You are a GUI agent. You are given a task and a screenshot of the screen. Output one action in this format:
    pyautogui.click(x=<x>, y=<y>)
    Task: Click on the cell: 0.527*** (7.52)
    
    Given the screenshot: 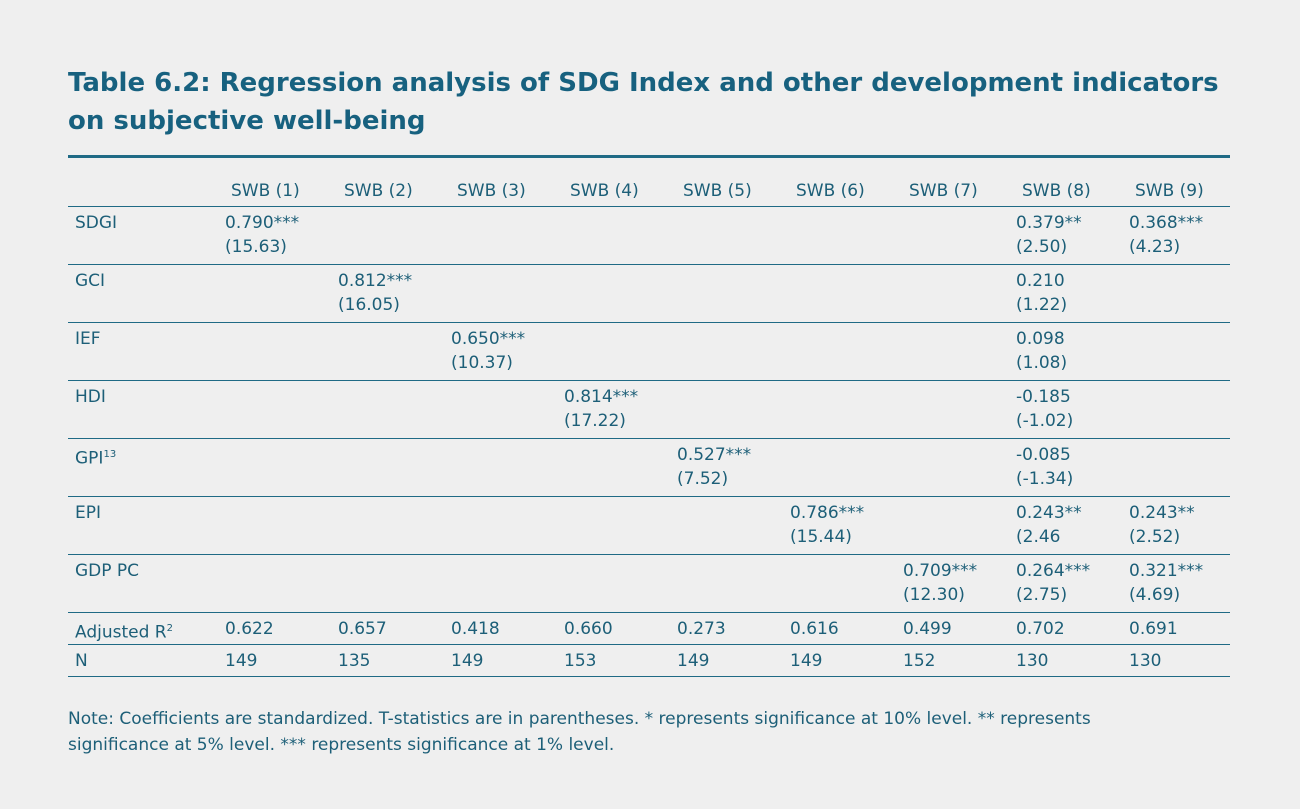 What is the action you would take?
    pyautogui.click(x=714, y=467)
    